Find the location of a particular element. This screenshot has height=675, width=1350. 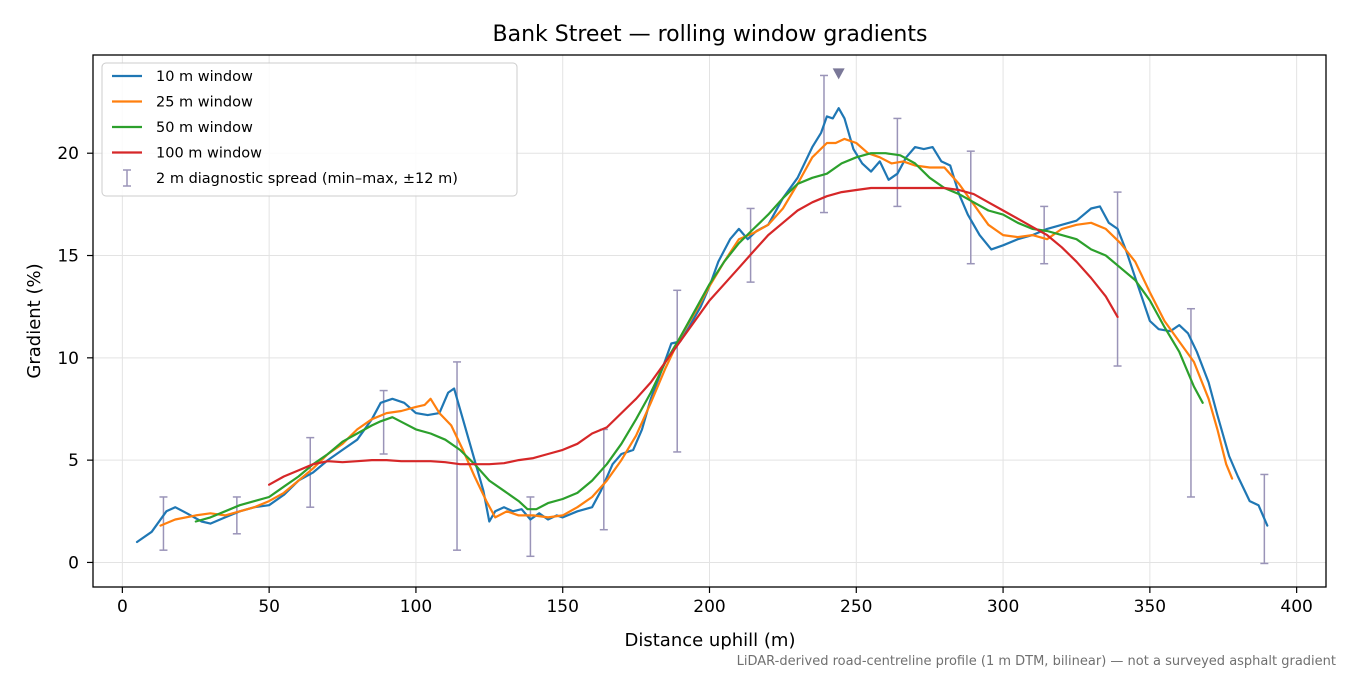

legend-label: 25 m window is located at coordinates (204, 103).